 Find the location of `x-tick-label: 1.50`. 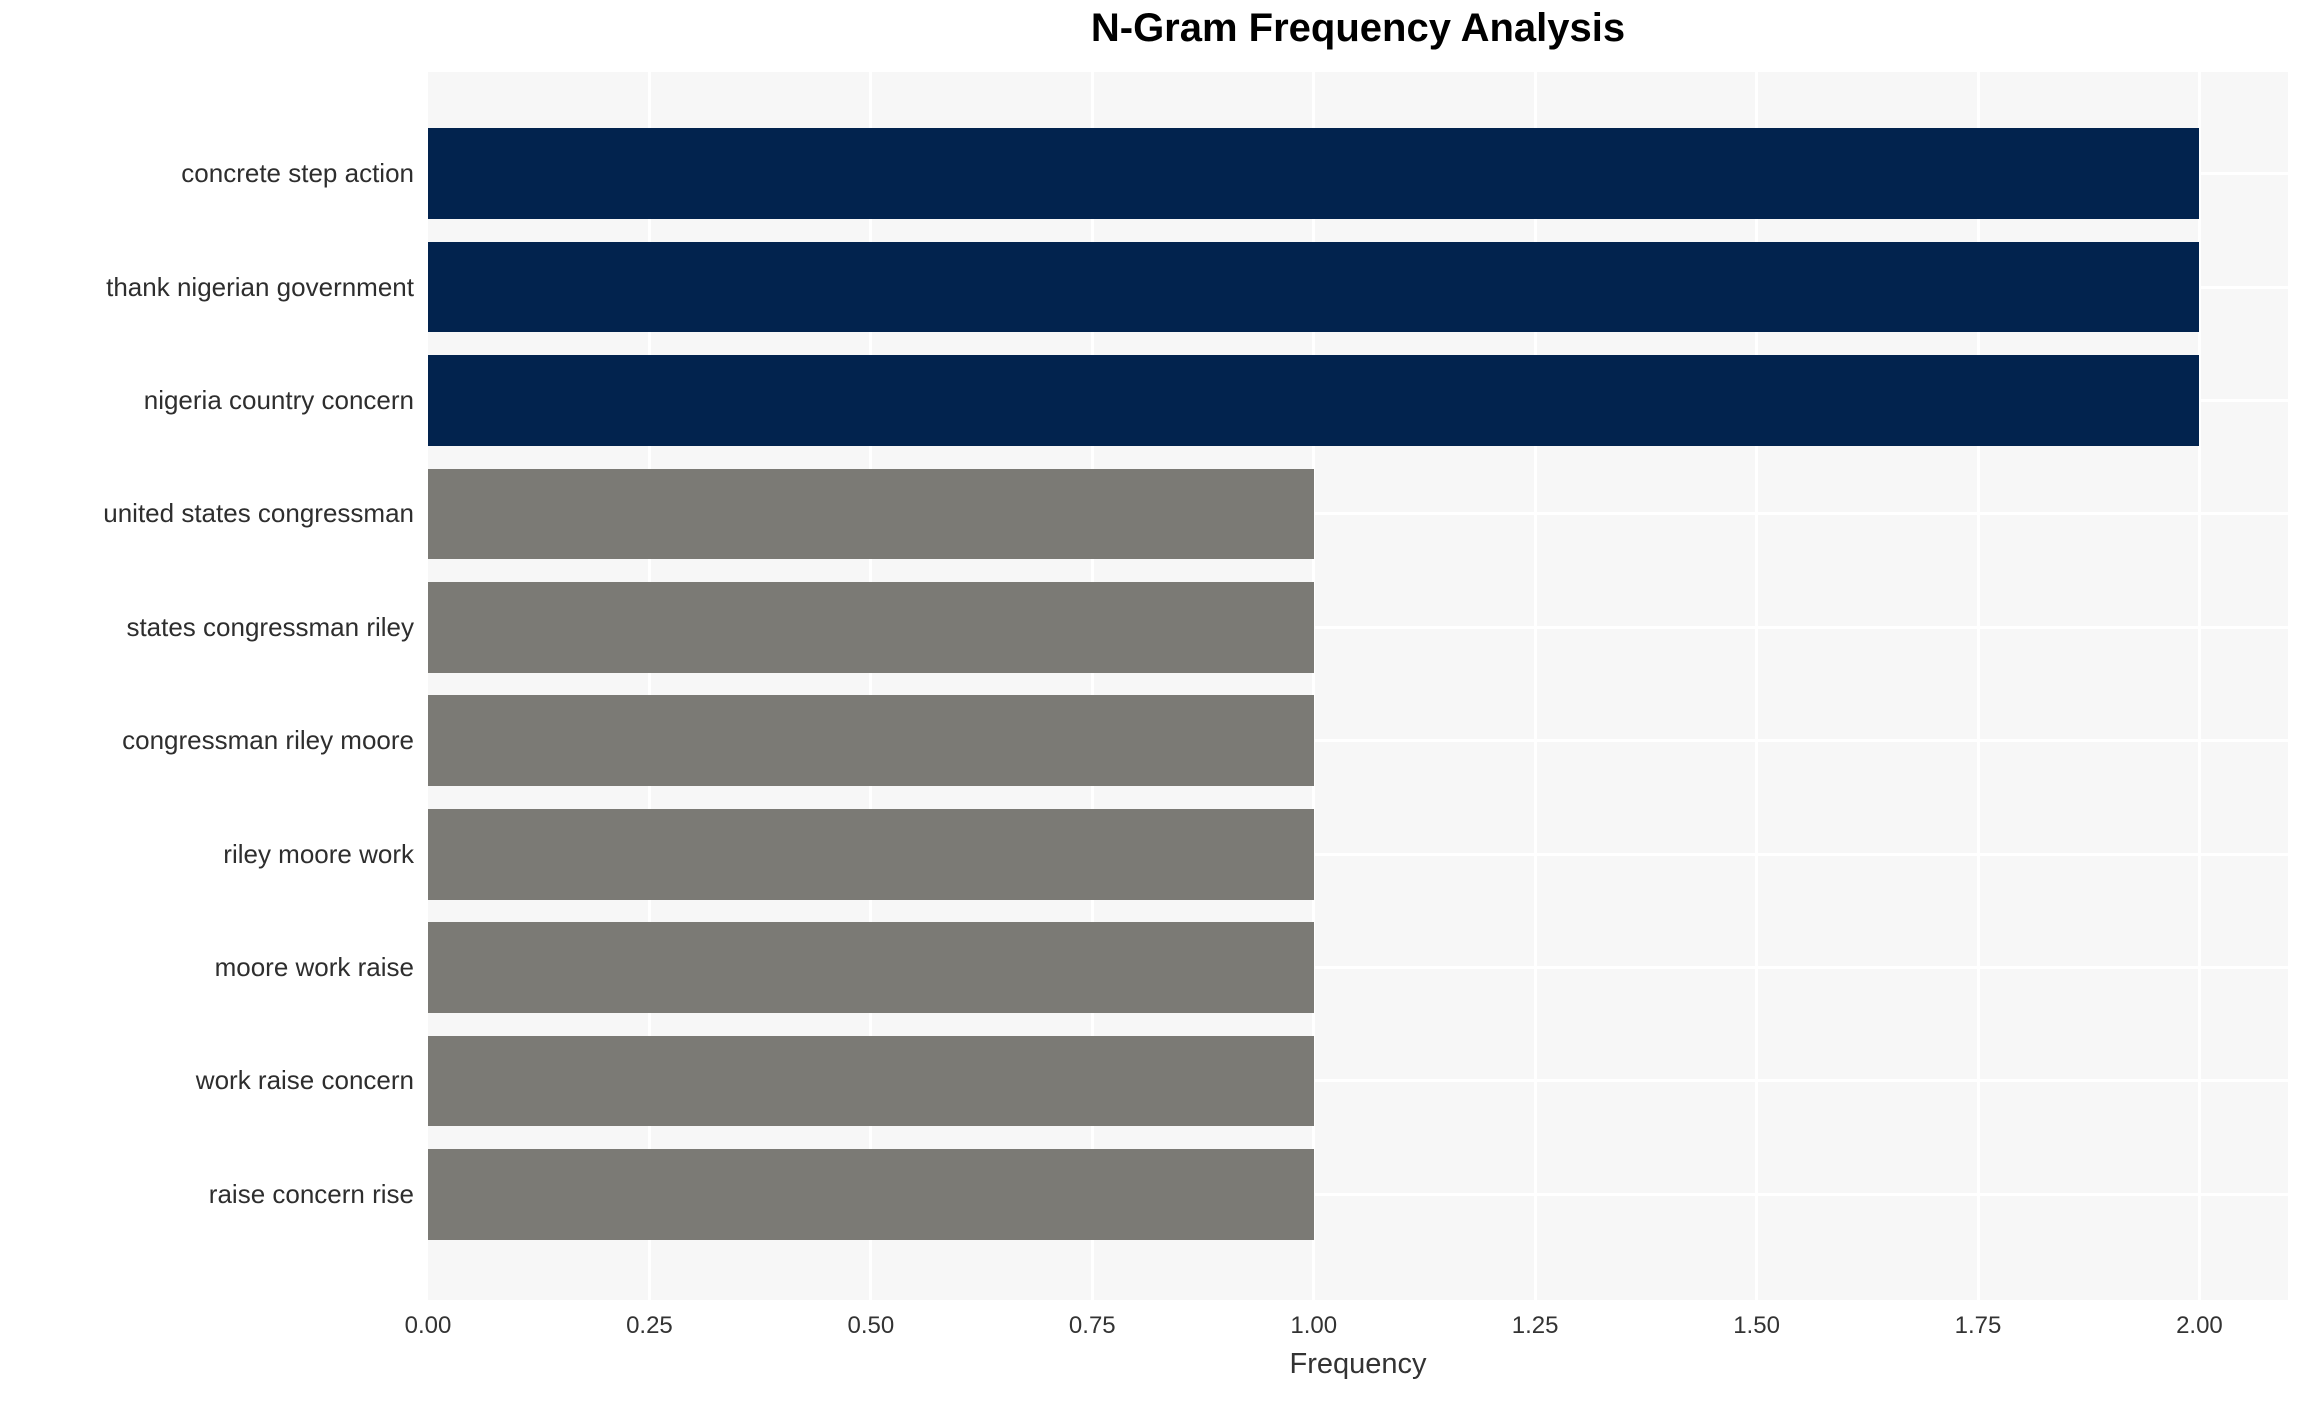

x-tick-label: 1.50 is located at coordinates (1756, 1325).